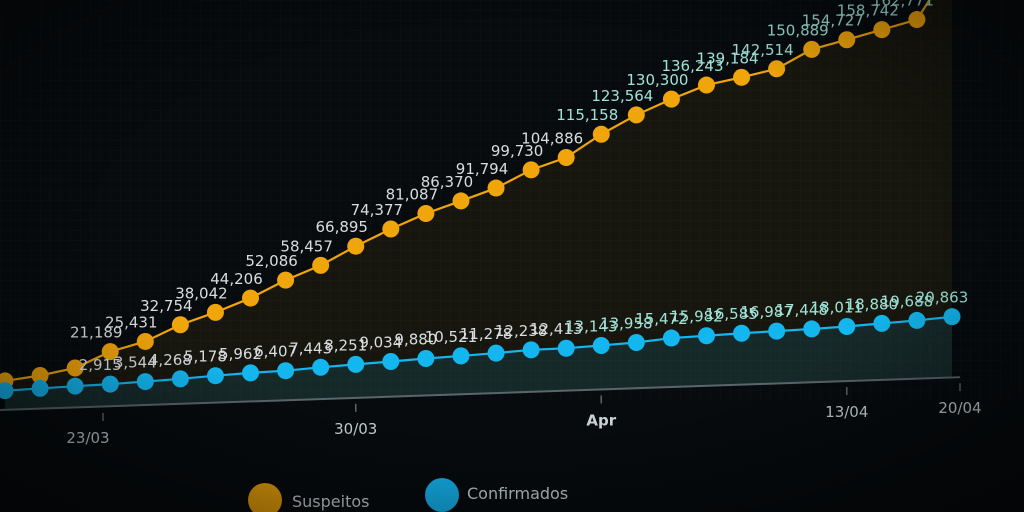  What do you see at coordinates (377, 210) in the screenshot?
I see `suspeitos-value-label: 74,377` at bounding box center [377, 210].